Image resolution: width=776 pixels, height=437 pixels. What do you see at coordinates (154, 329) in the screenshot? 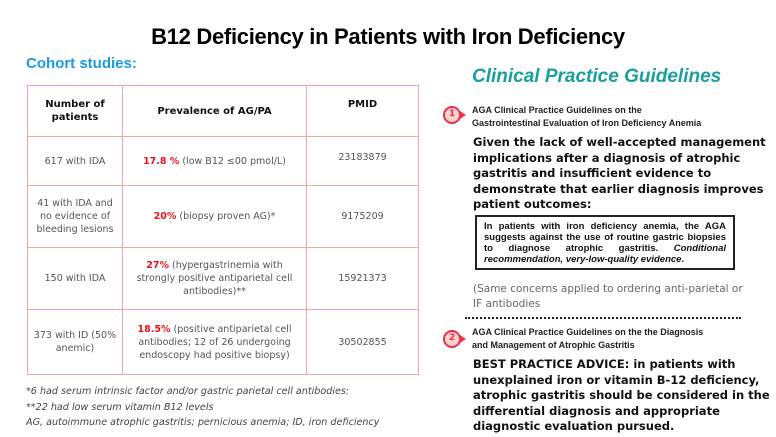
I see `prevalence-value: 18.5%` at bounding box center [154, 329].